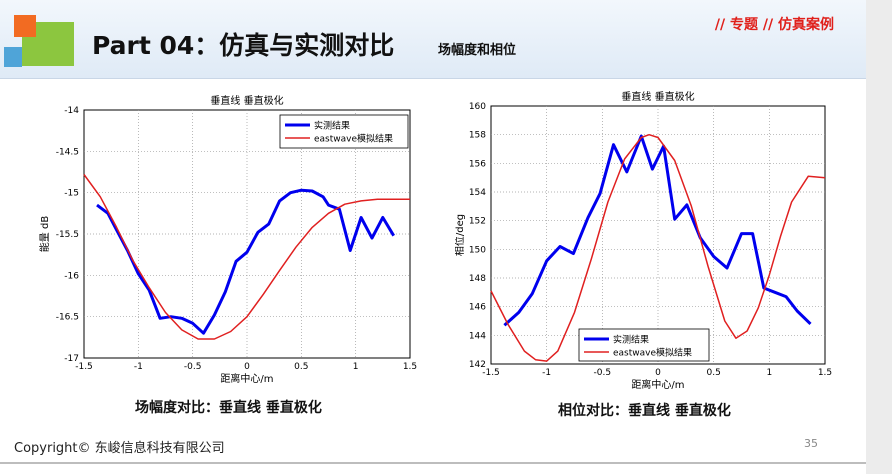  Describe the element at coordinates (477, 107) in the screenshot. I see `y-tick-label: 160` at that location.